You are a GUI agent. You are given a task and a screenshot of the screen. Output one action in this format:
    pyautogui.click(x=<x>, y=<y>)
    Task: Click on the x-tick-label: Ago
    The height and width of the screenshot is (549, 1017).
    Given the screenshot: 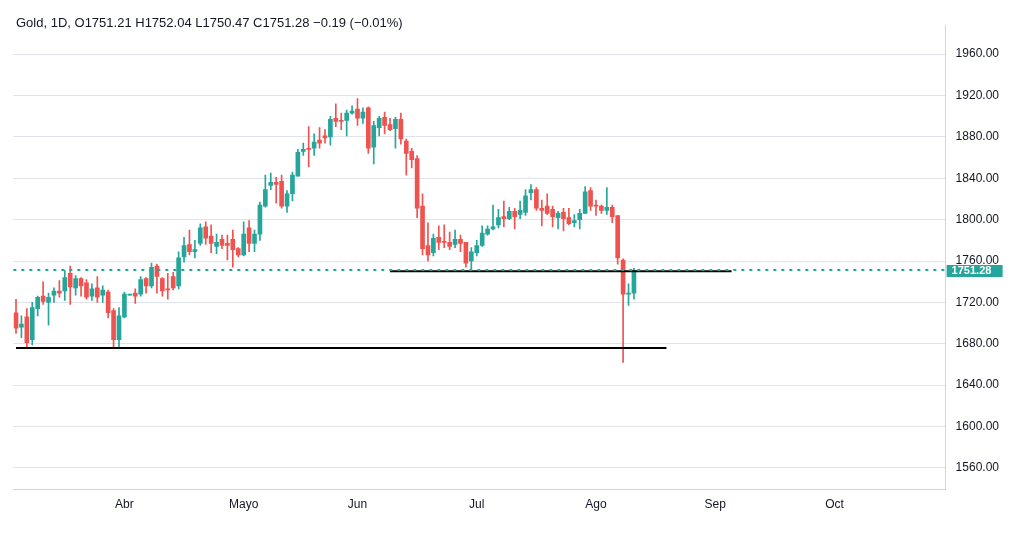 What is the action you would take?
    pyautogui.click(x=596, y=504)
    